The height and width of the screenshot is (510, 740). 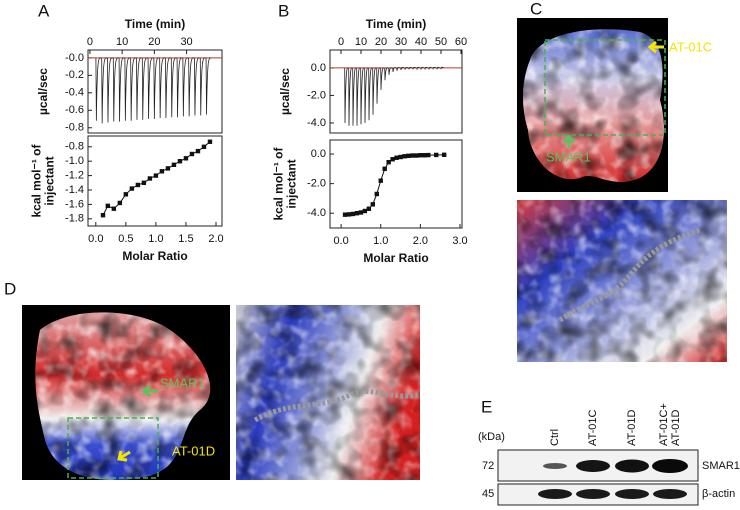 I want to click on x-tick-label: 3.0, so click(x=459, y=241).